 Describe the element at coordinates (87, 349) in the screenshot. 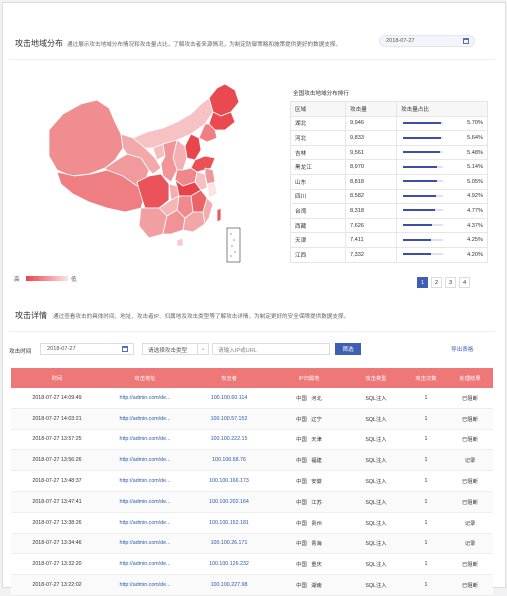

I see `detail-date-picker: 2018-07-27` at that location.